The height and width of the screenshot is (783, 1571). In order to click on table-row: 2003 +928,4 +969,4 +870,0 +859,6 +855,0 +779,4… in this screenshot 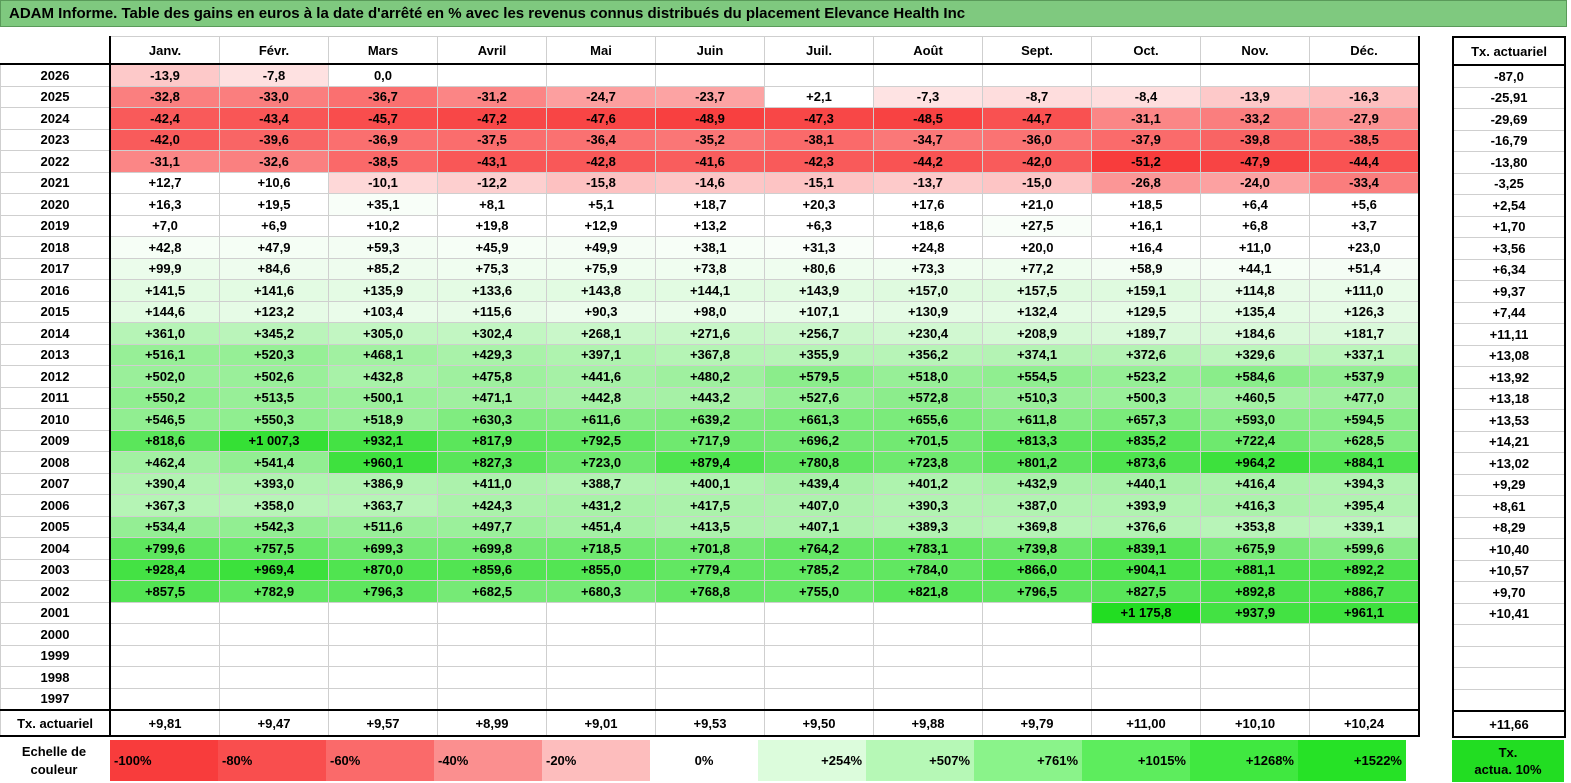, I will do `click(710, 569)`.